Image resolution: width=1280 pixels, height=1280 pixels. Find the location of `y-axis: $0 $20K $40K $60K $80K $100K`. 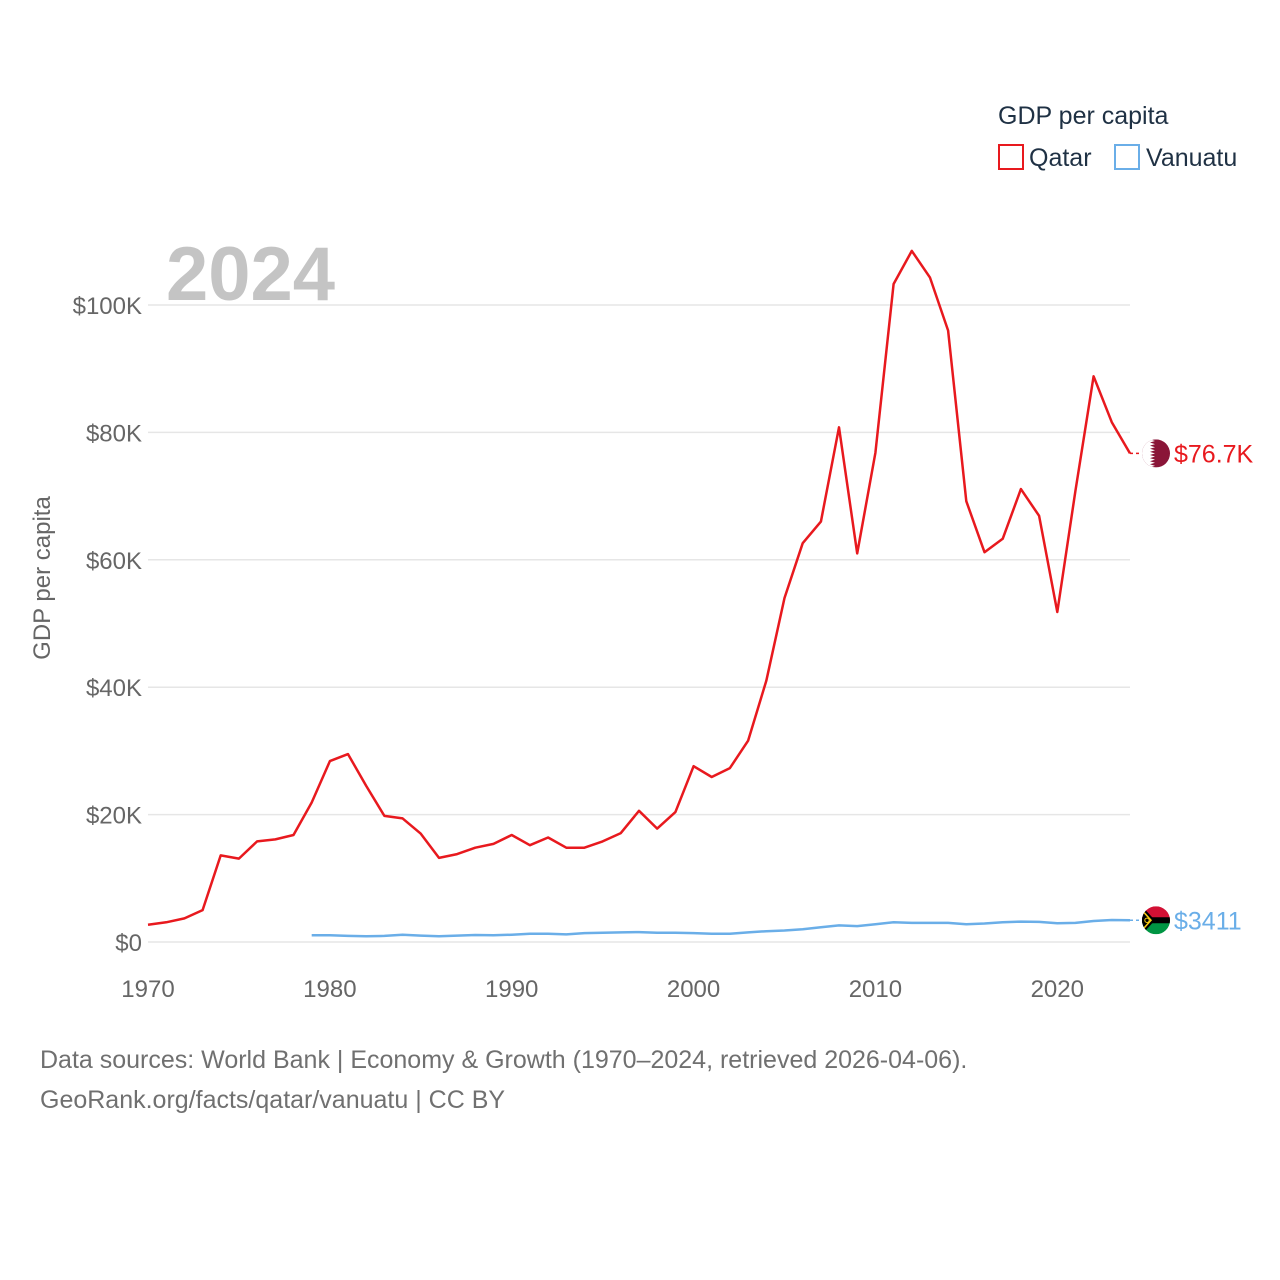

y-axis: $0 $20K $40K $60K $80K $100K is located at coordinates (107, 625).